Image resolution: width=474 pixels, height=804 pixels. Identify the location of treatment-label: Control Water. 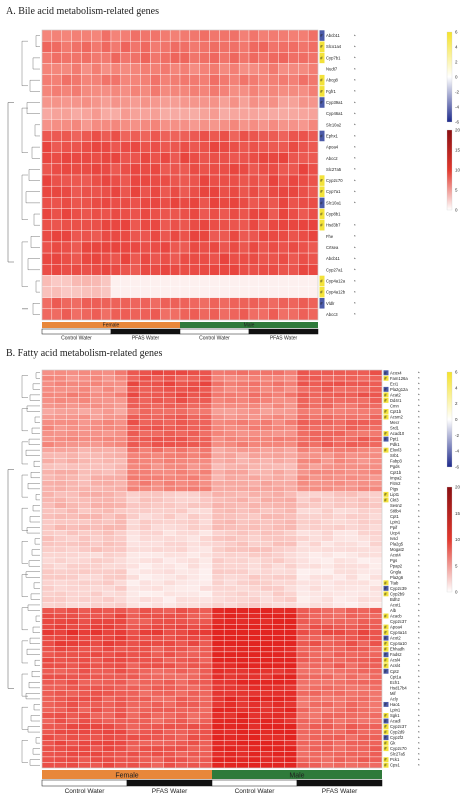
(214, 339).